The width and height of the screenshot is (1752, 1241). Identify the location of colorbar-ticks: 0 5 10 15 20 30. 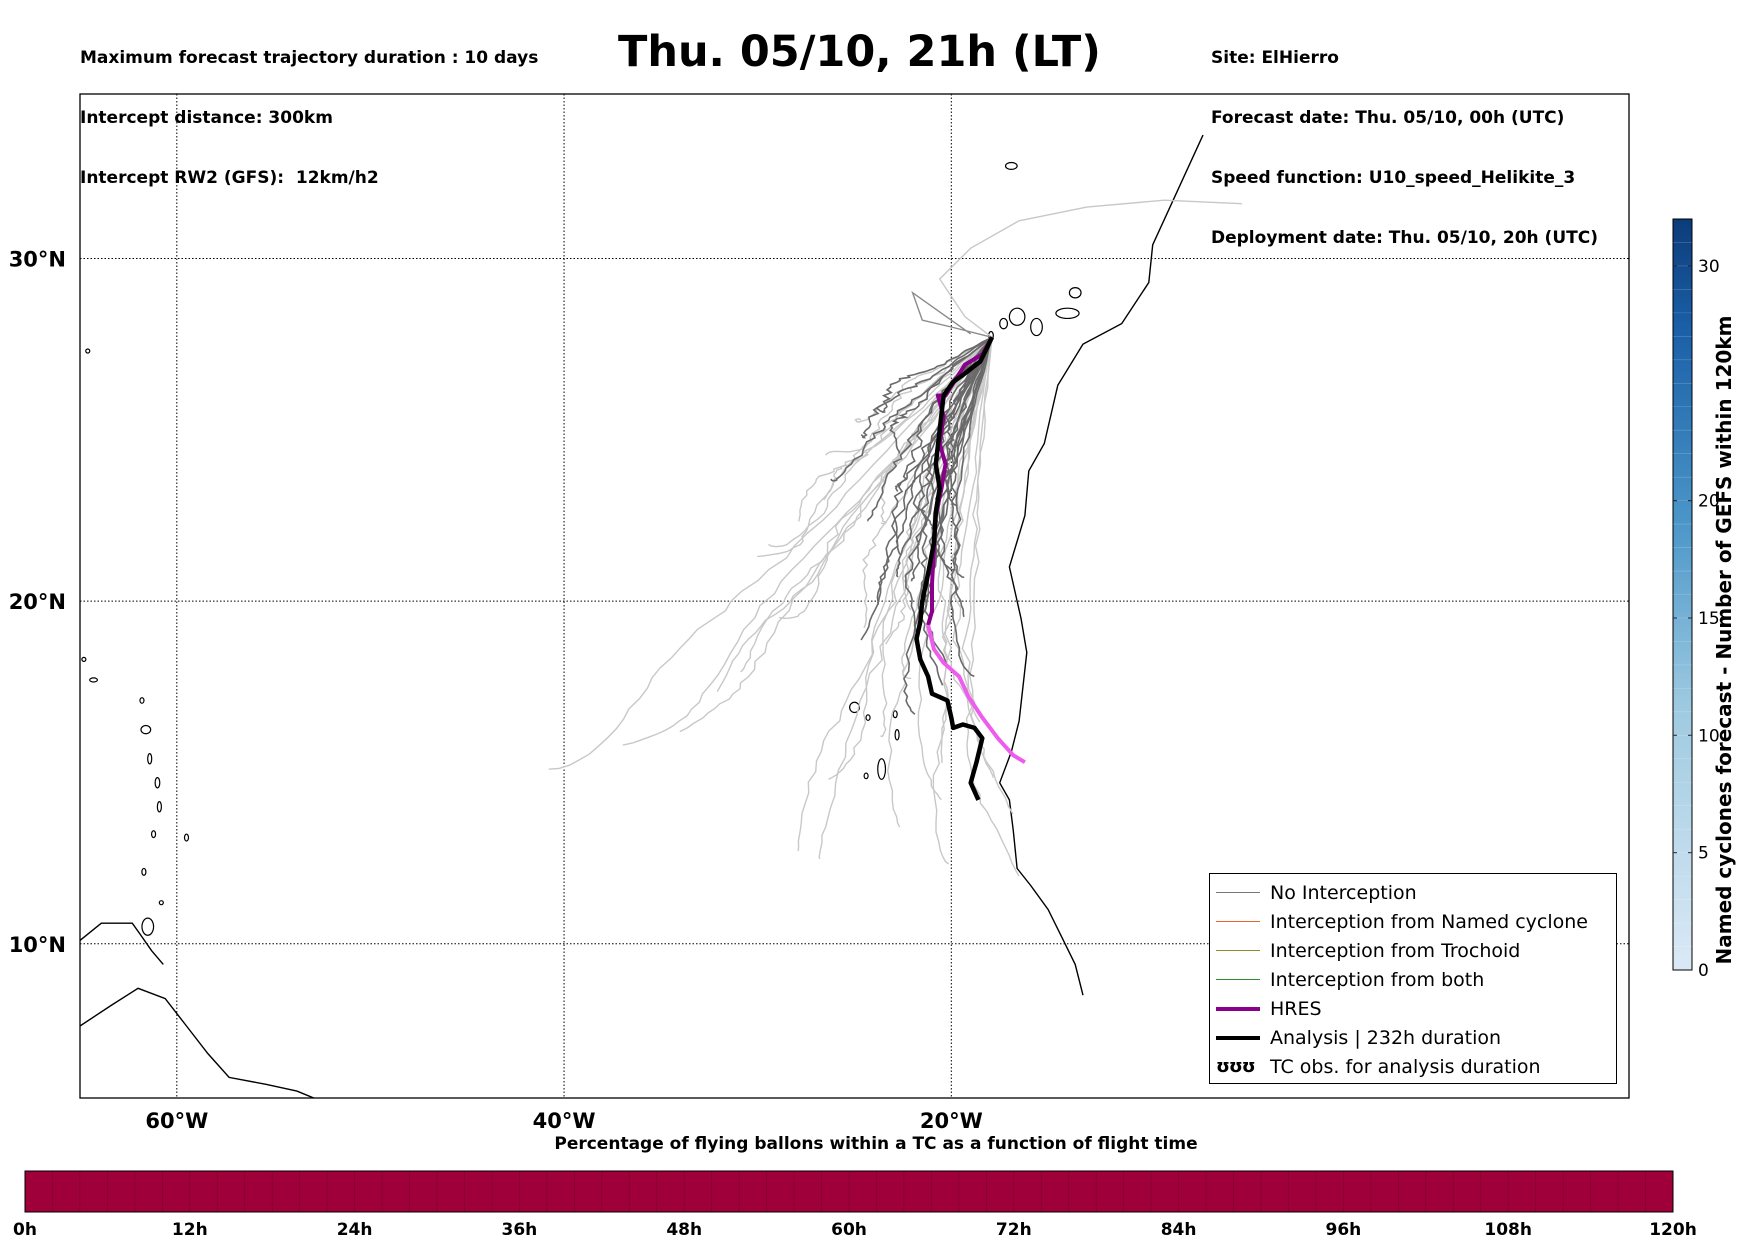
(1696, 611).